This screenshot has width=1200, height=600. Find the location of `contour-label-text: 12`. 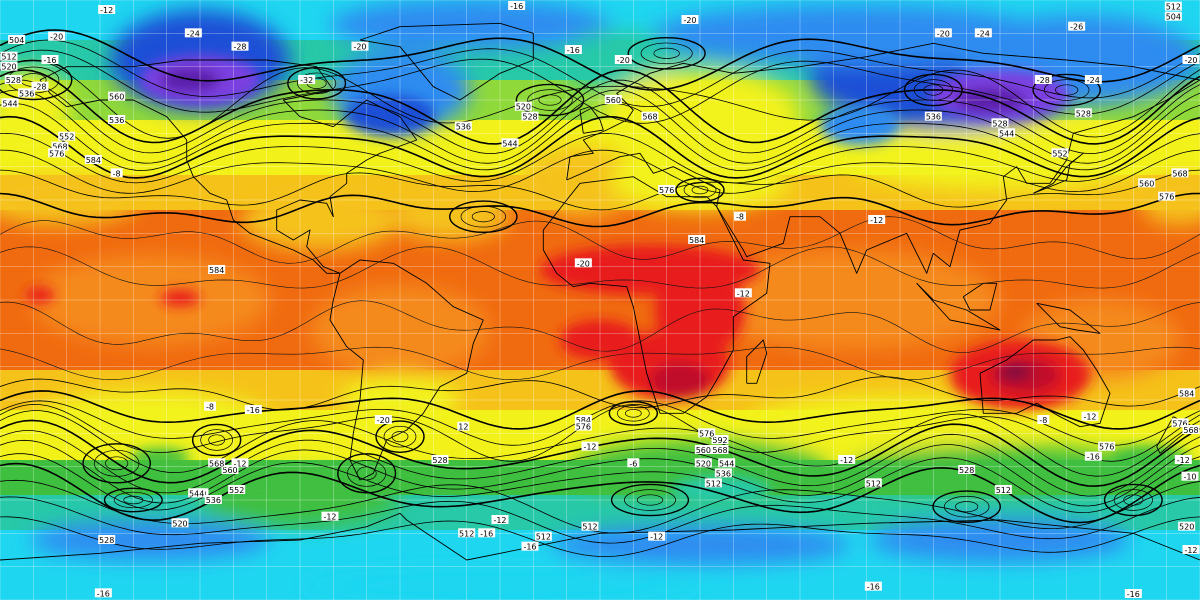

contour-label-text: 12 is located at coordinates (463, 427).